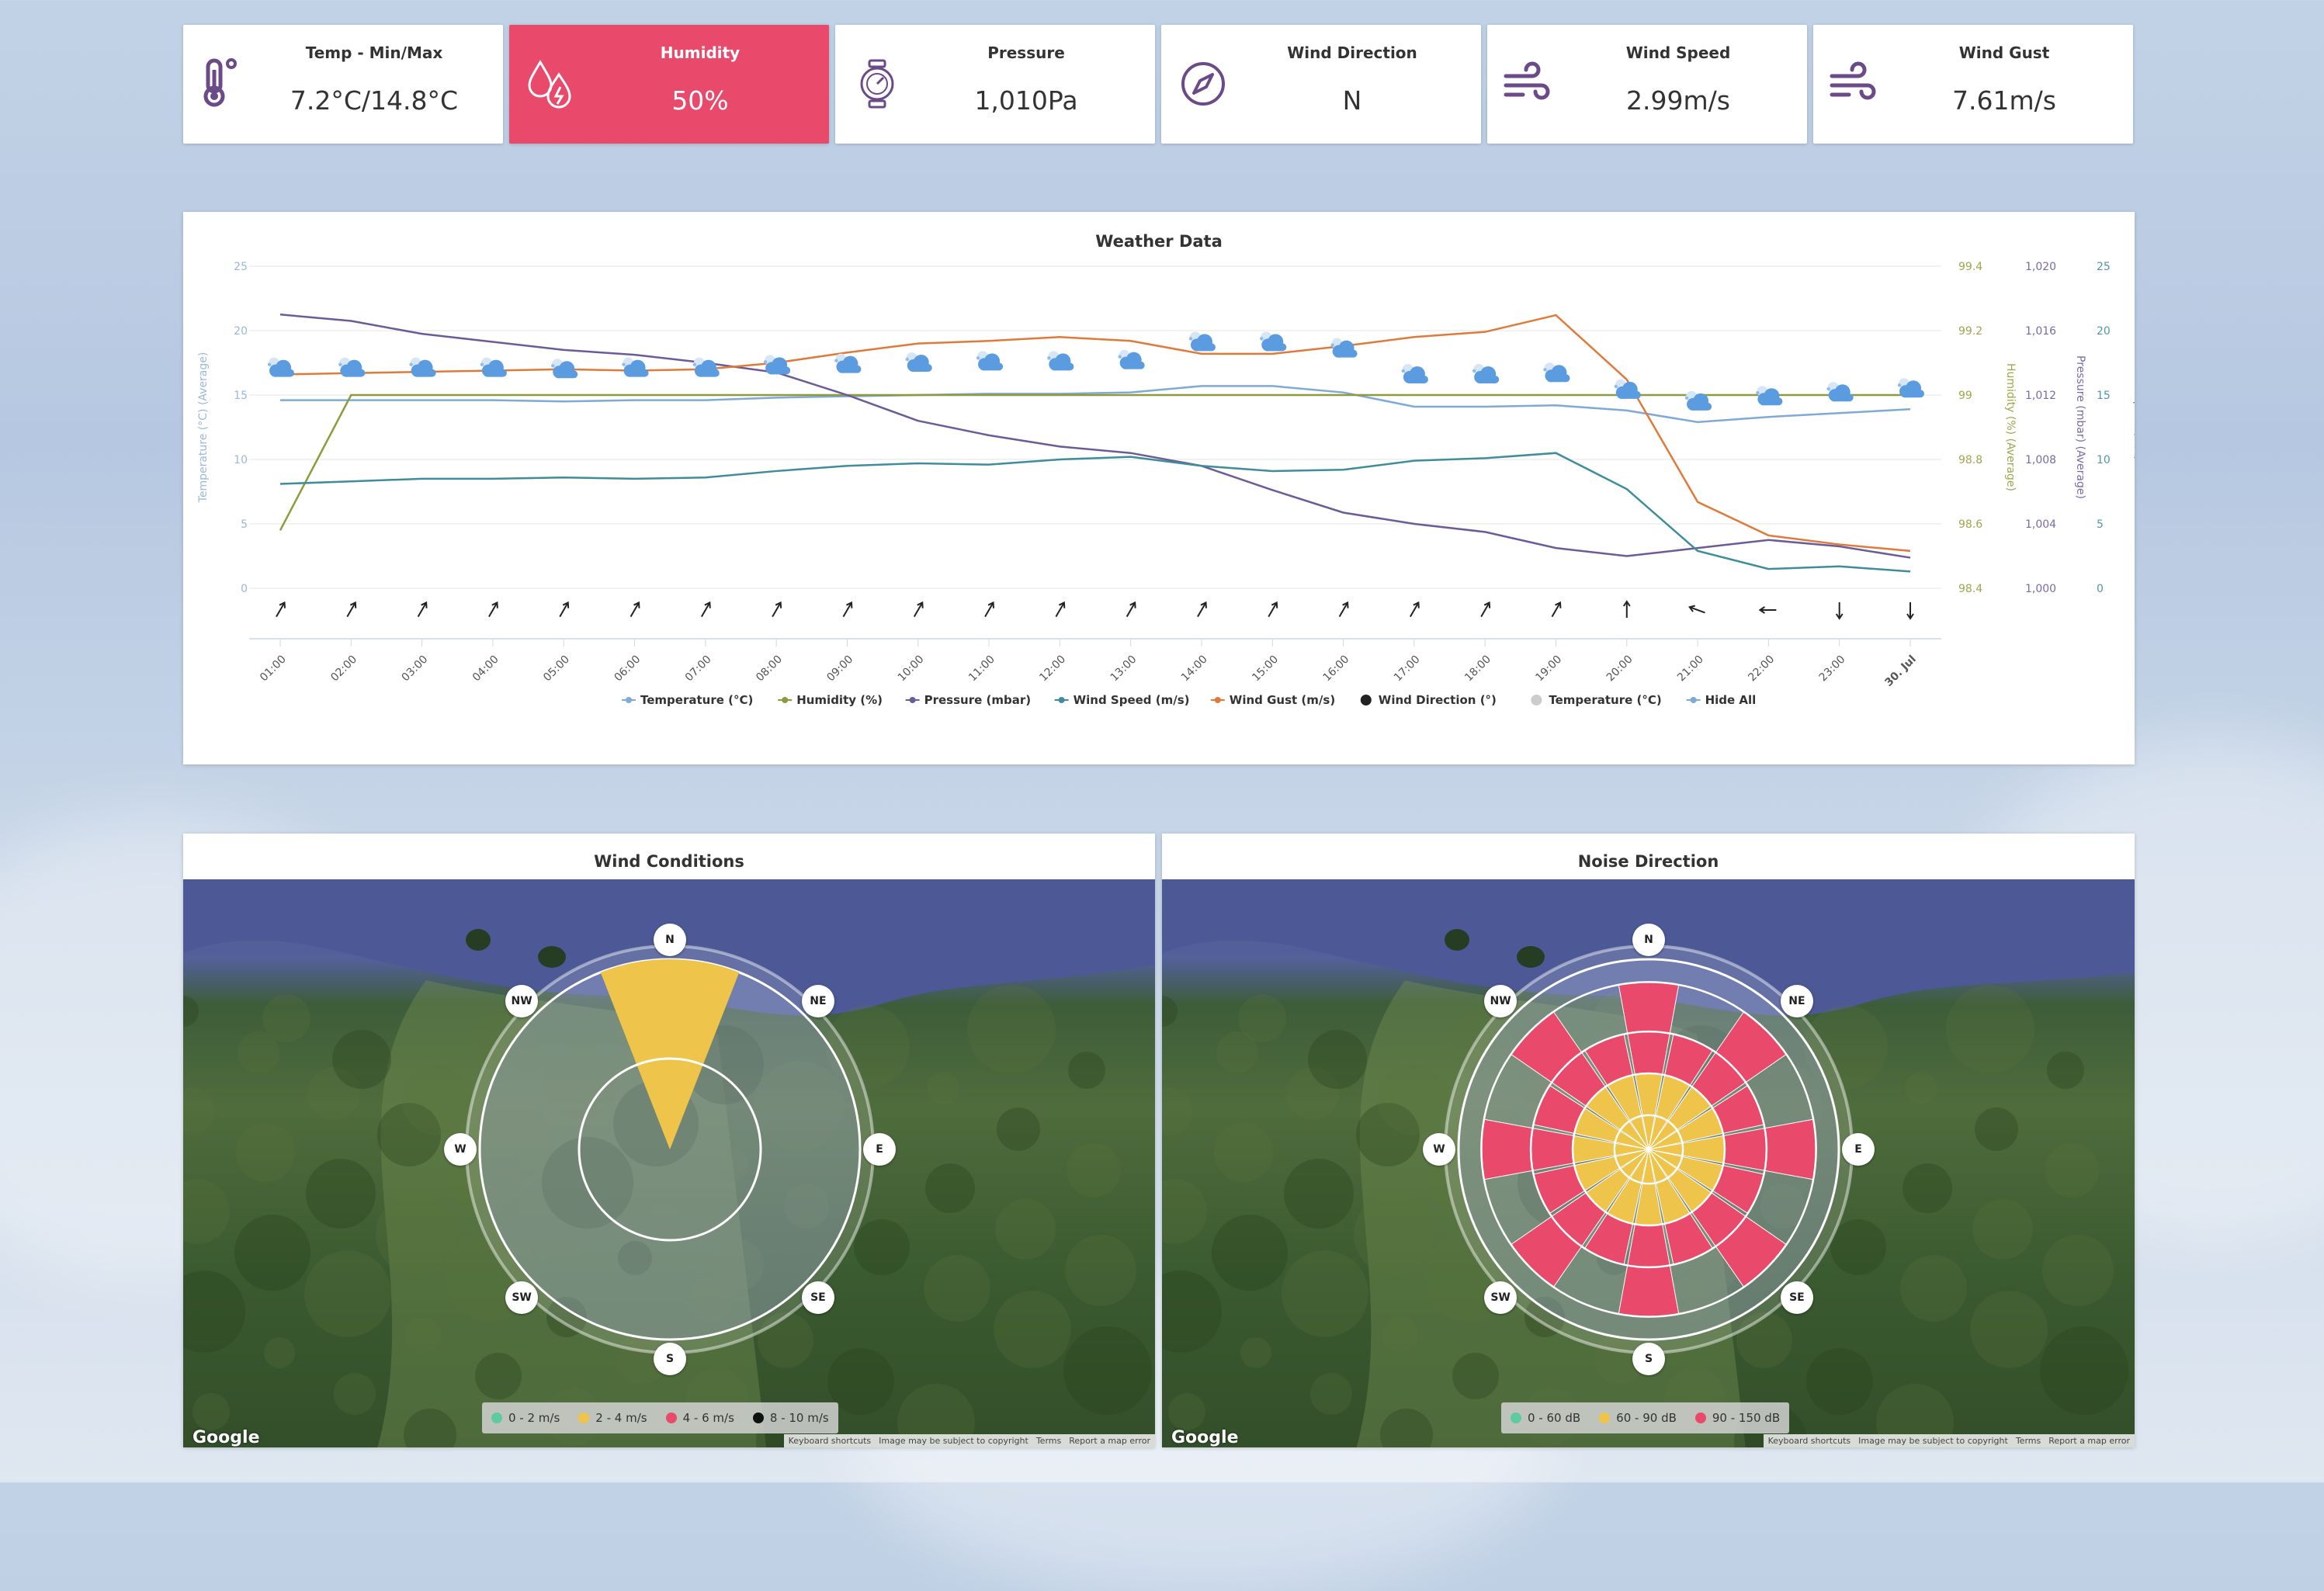  What do you see at coordinates (708, 1418) in the screenshot?
I see `legend-label: 4 - 6 m/s` at bounding box center [708, 1418].